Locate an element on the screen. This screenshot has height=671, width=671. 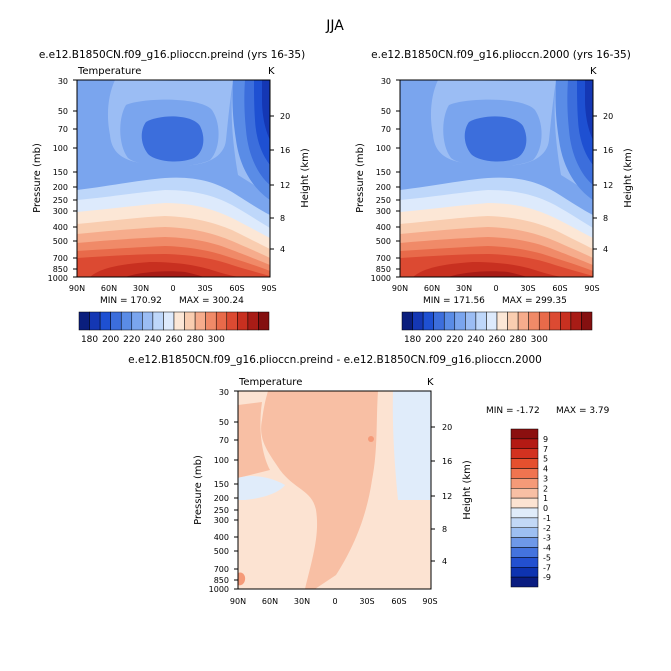
y-tick: 50 is located at coordinates (63, 111).